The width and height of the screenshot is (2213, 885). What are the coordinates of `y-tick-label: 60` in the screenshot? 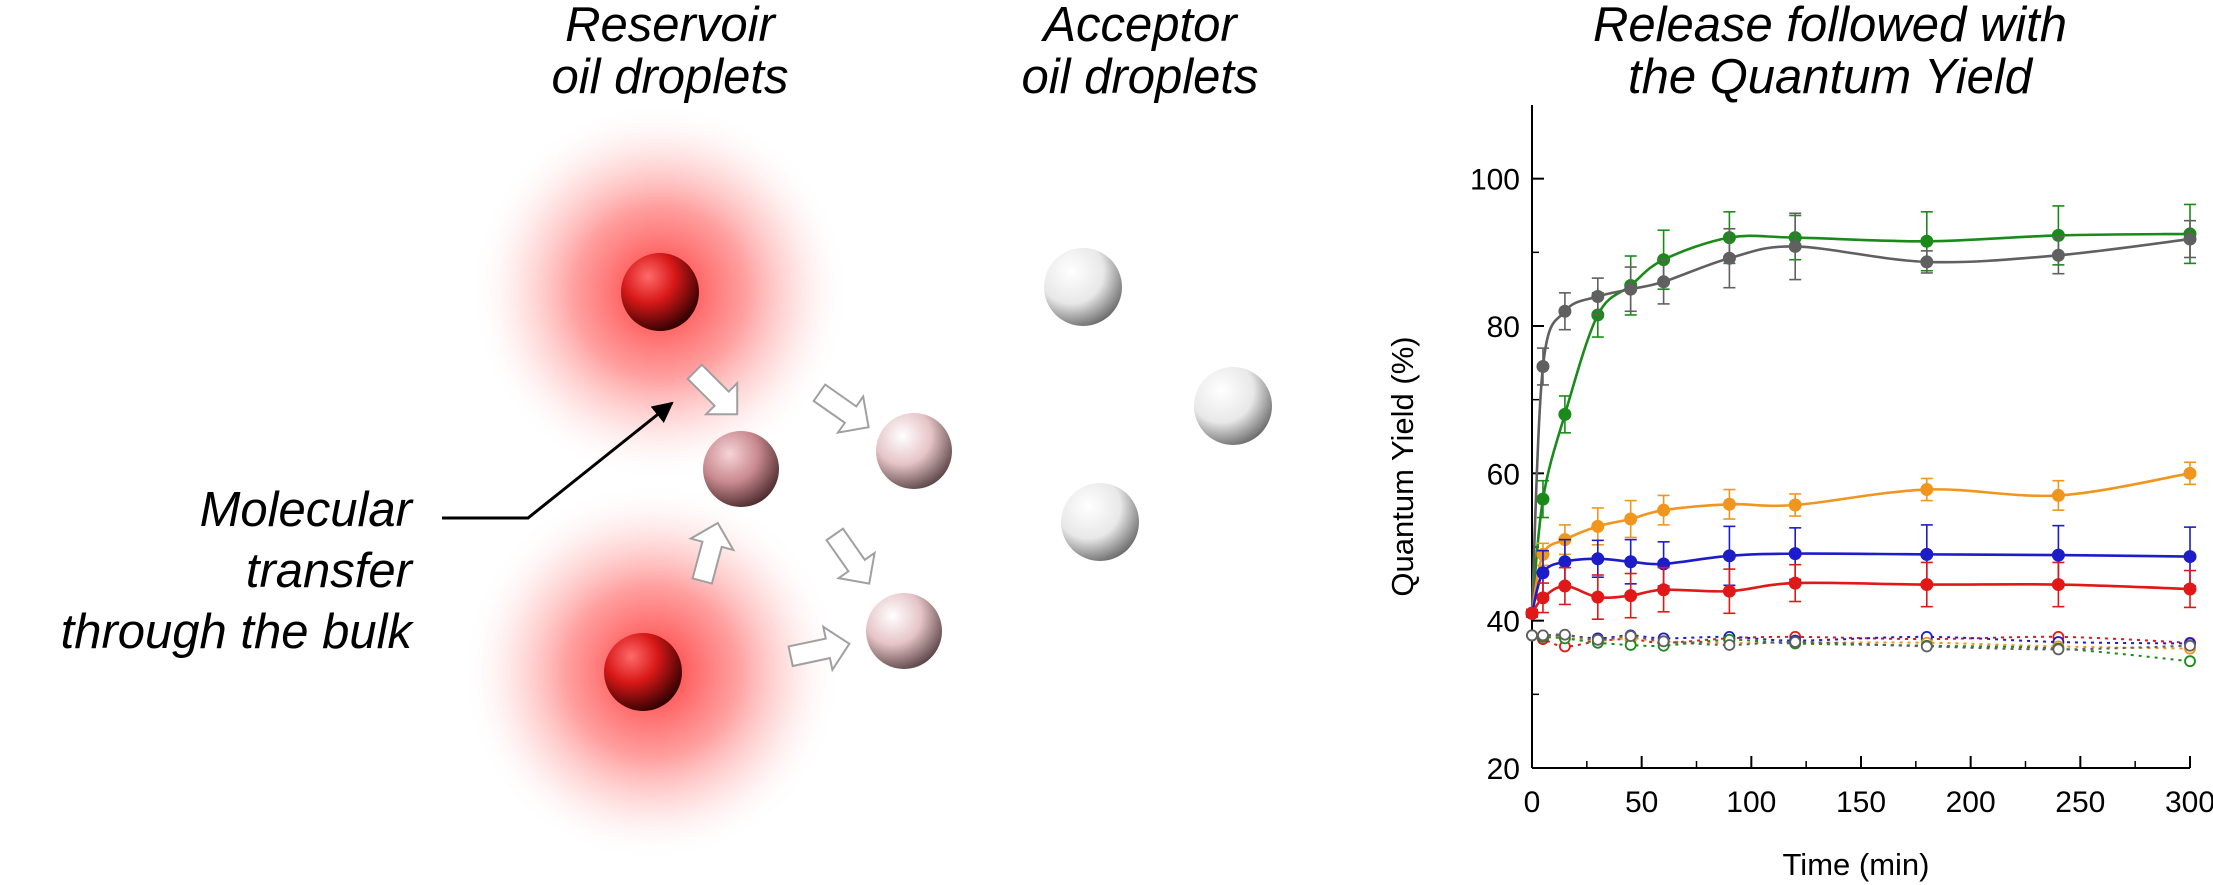 It's located at (1503, 474).